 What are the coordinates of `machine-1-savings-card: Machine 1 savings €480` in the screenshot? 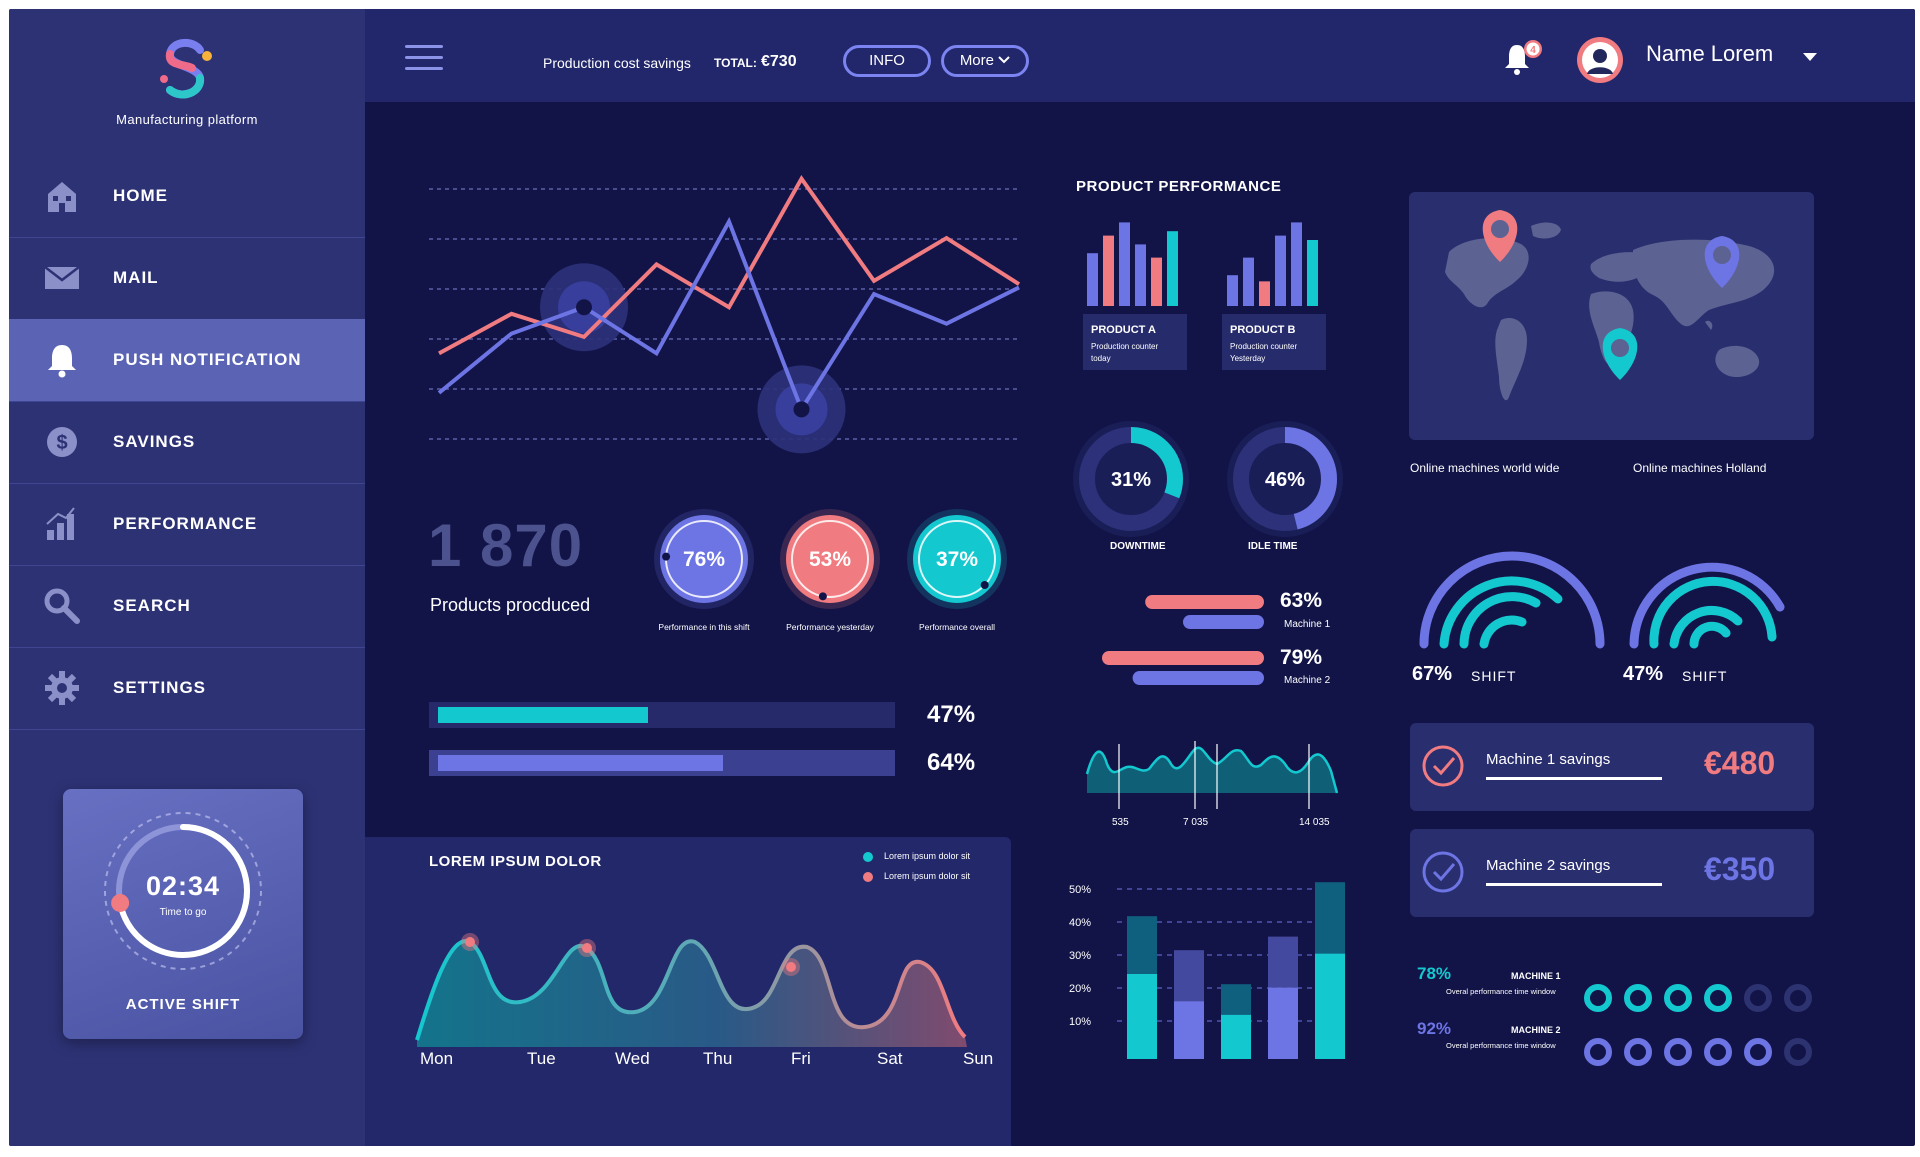 It's located at (1612, 767).